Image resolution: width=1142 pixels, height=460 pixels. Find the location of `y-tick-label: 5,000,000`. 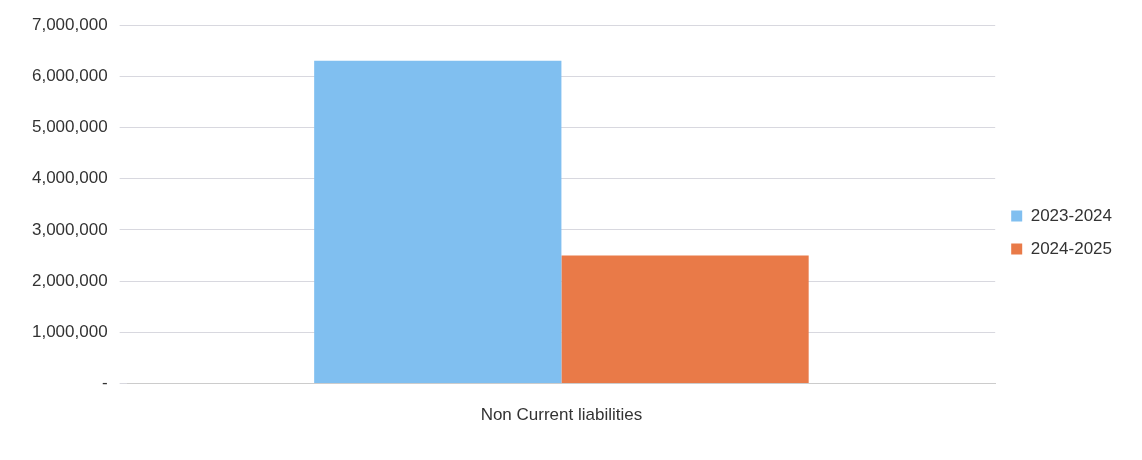

y-tick-label: 5,000,000 is located at coordinates (69, 127).